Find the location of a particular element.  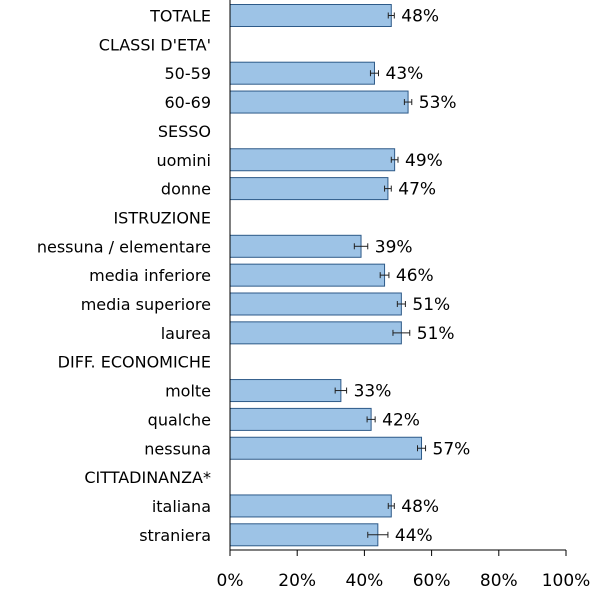

group-header-label: CITTADINANZA* is located at coordinates (147, 477).